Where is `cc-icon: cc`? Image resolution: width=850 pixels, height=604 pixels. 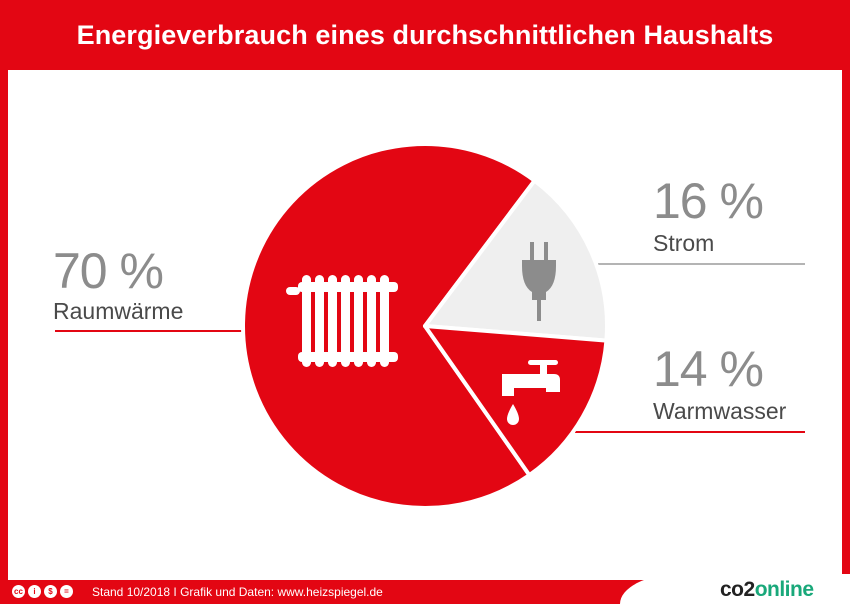 cc-icon: cc is located at coordinates (18, 591).